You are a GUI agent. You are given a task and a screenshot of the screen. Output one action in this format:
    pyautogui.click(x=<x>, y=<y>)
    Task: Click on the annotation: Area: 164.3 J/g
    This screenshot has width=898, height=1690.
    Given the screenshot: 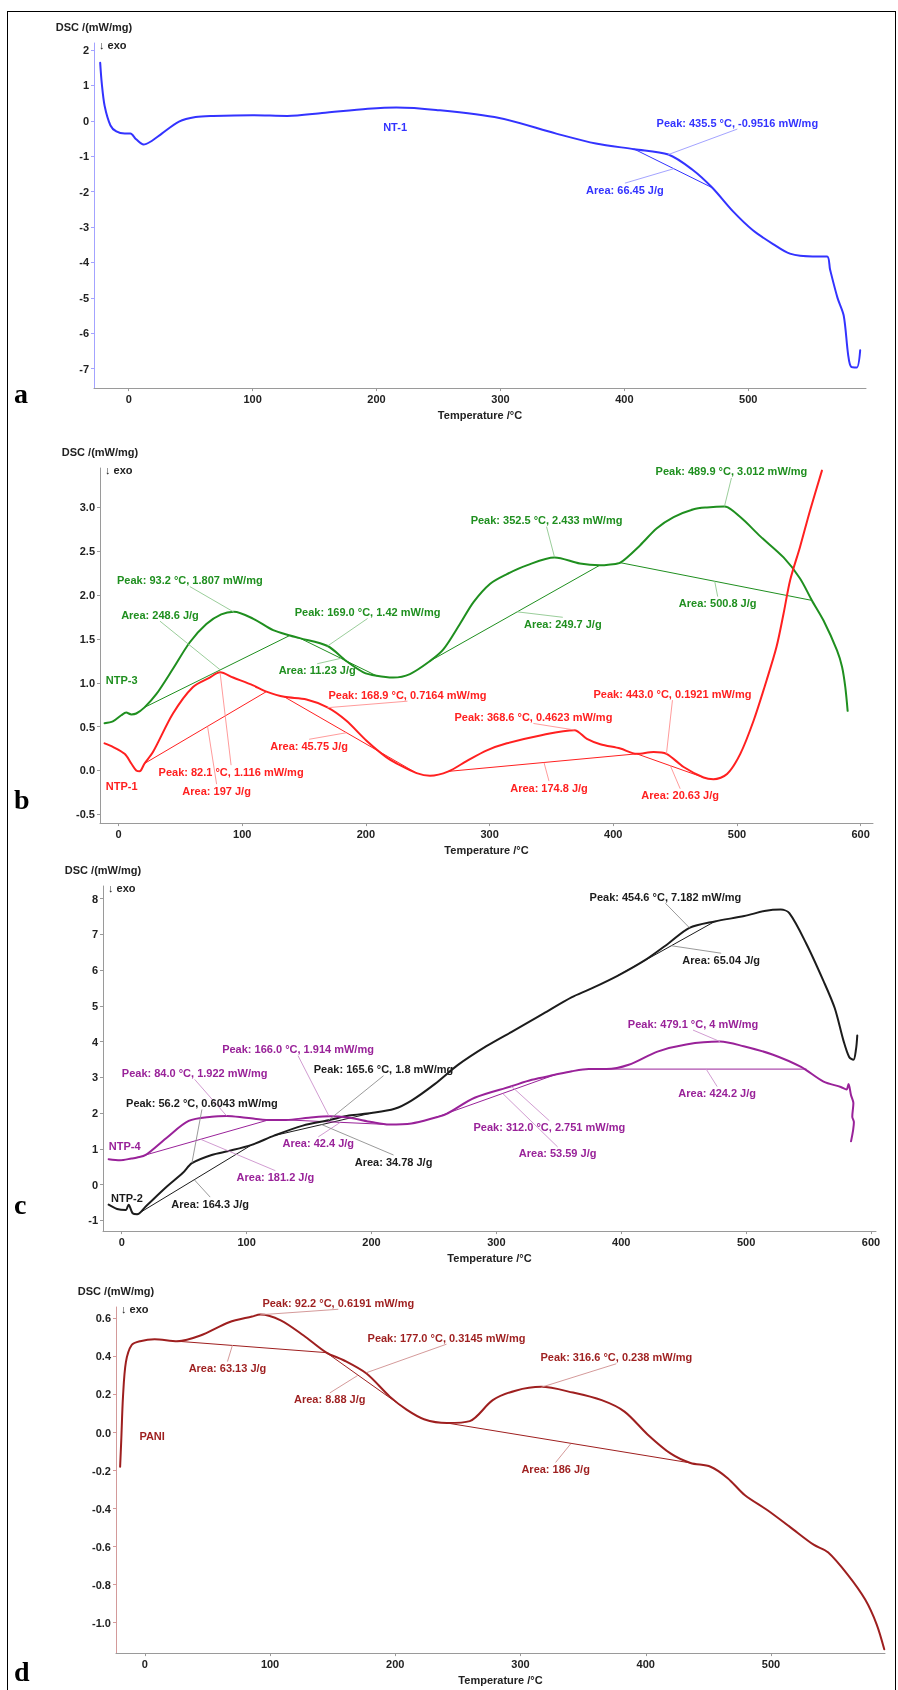 What is the action you would take?
    pyautogui.click(x=210, y=1203)
    